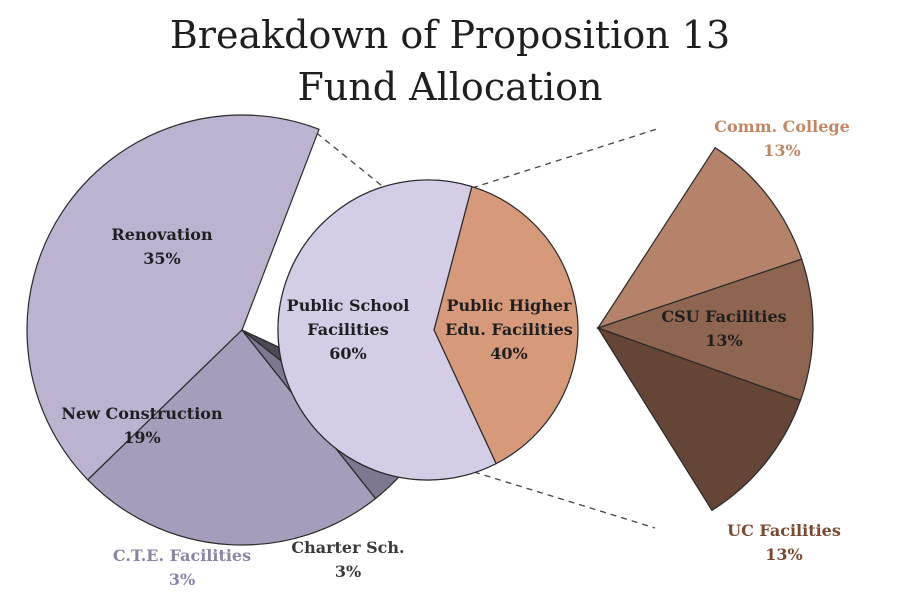  Describe the element at coordinates (699, 238) in the screenshot. I see `slice-comm-college` at that location.